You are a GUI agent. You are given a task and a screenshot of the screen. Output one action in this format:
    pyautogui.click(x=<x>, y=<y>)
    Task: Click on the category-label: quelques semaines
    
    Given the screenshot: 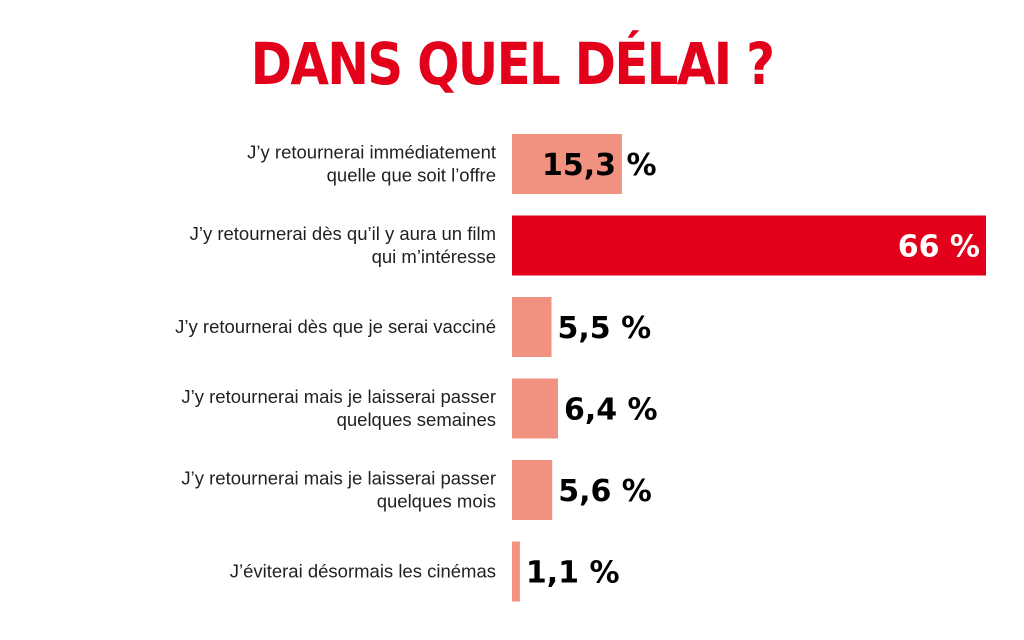 What is the action you would take?
    pyautogui.click(x=416, y=419)
    